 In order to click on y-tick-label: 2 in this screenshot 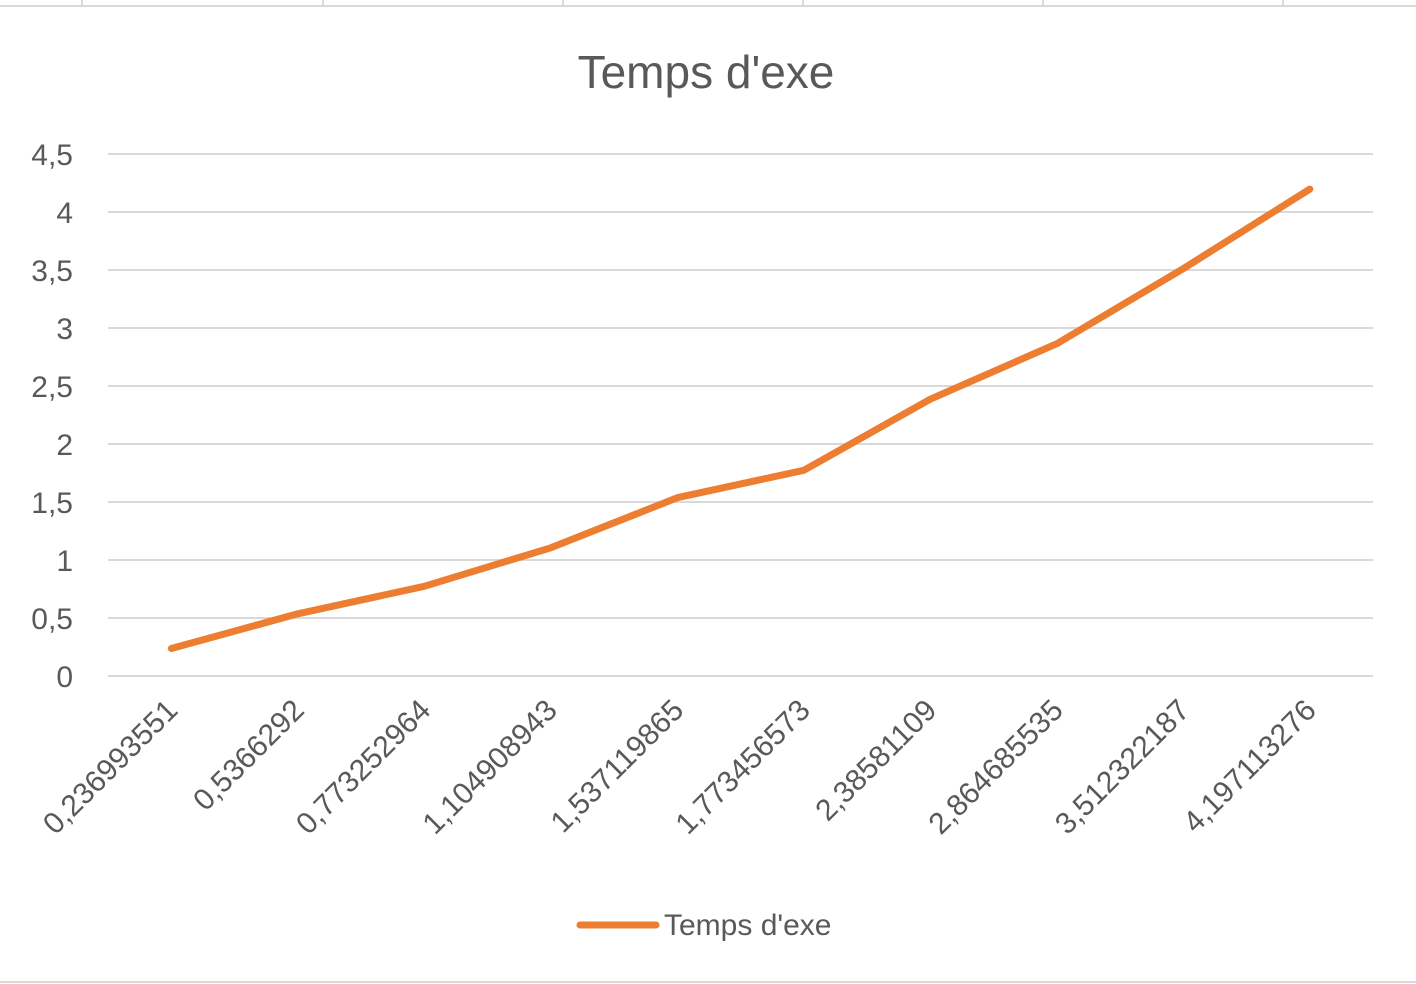, I will do `click(64, 445)`.